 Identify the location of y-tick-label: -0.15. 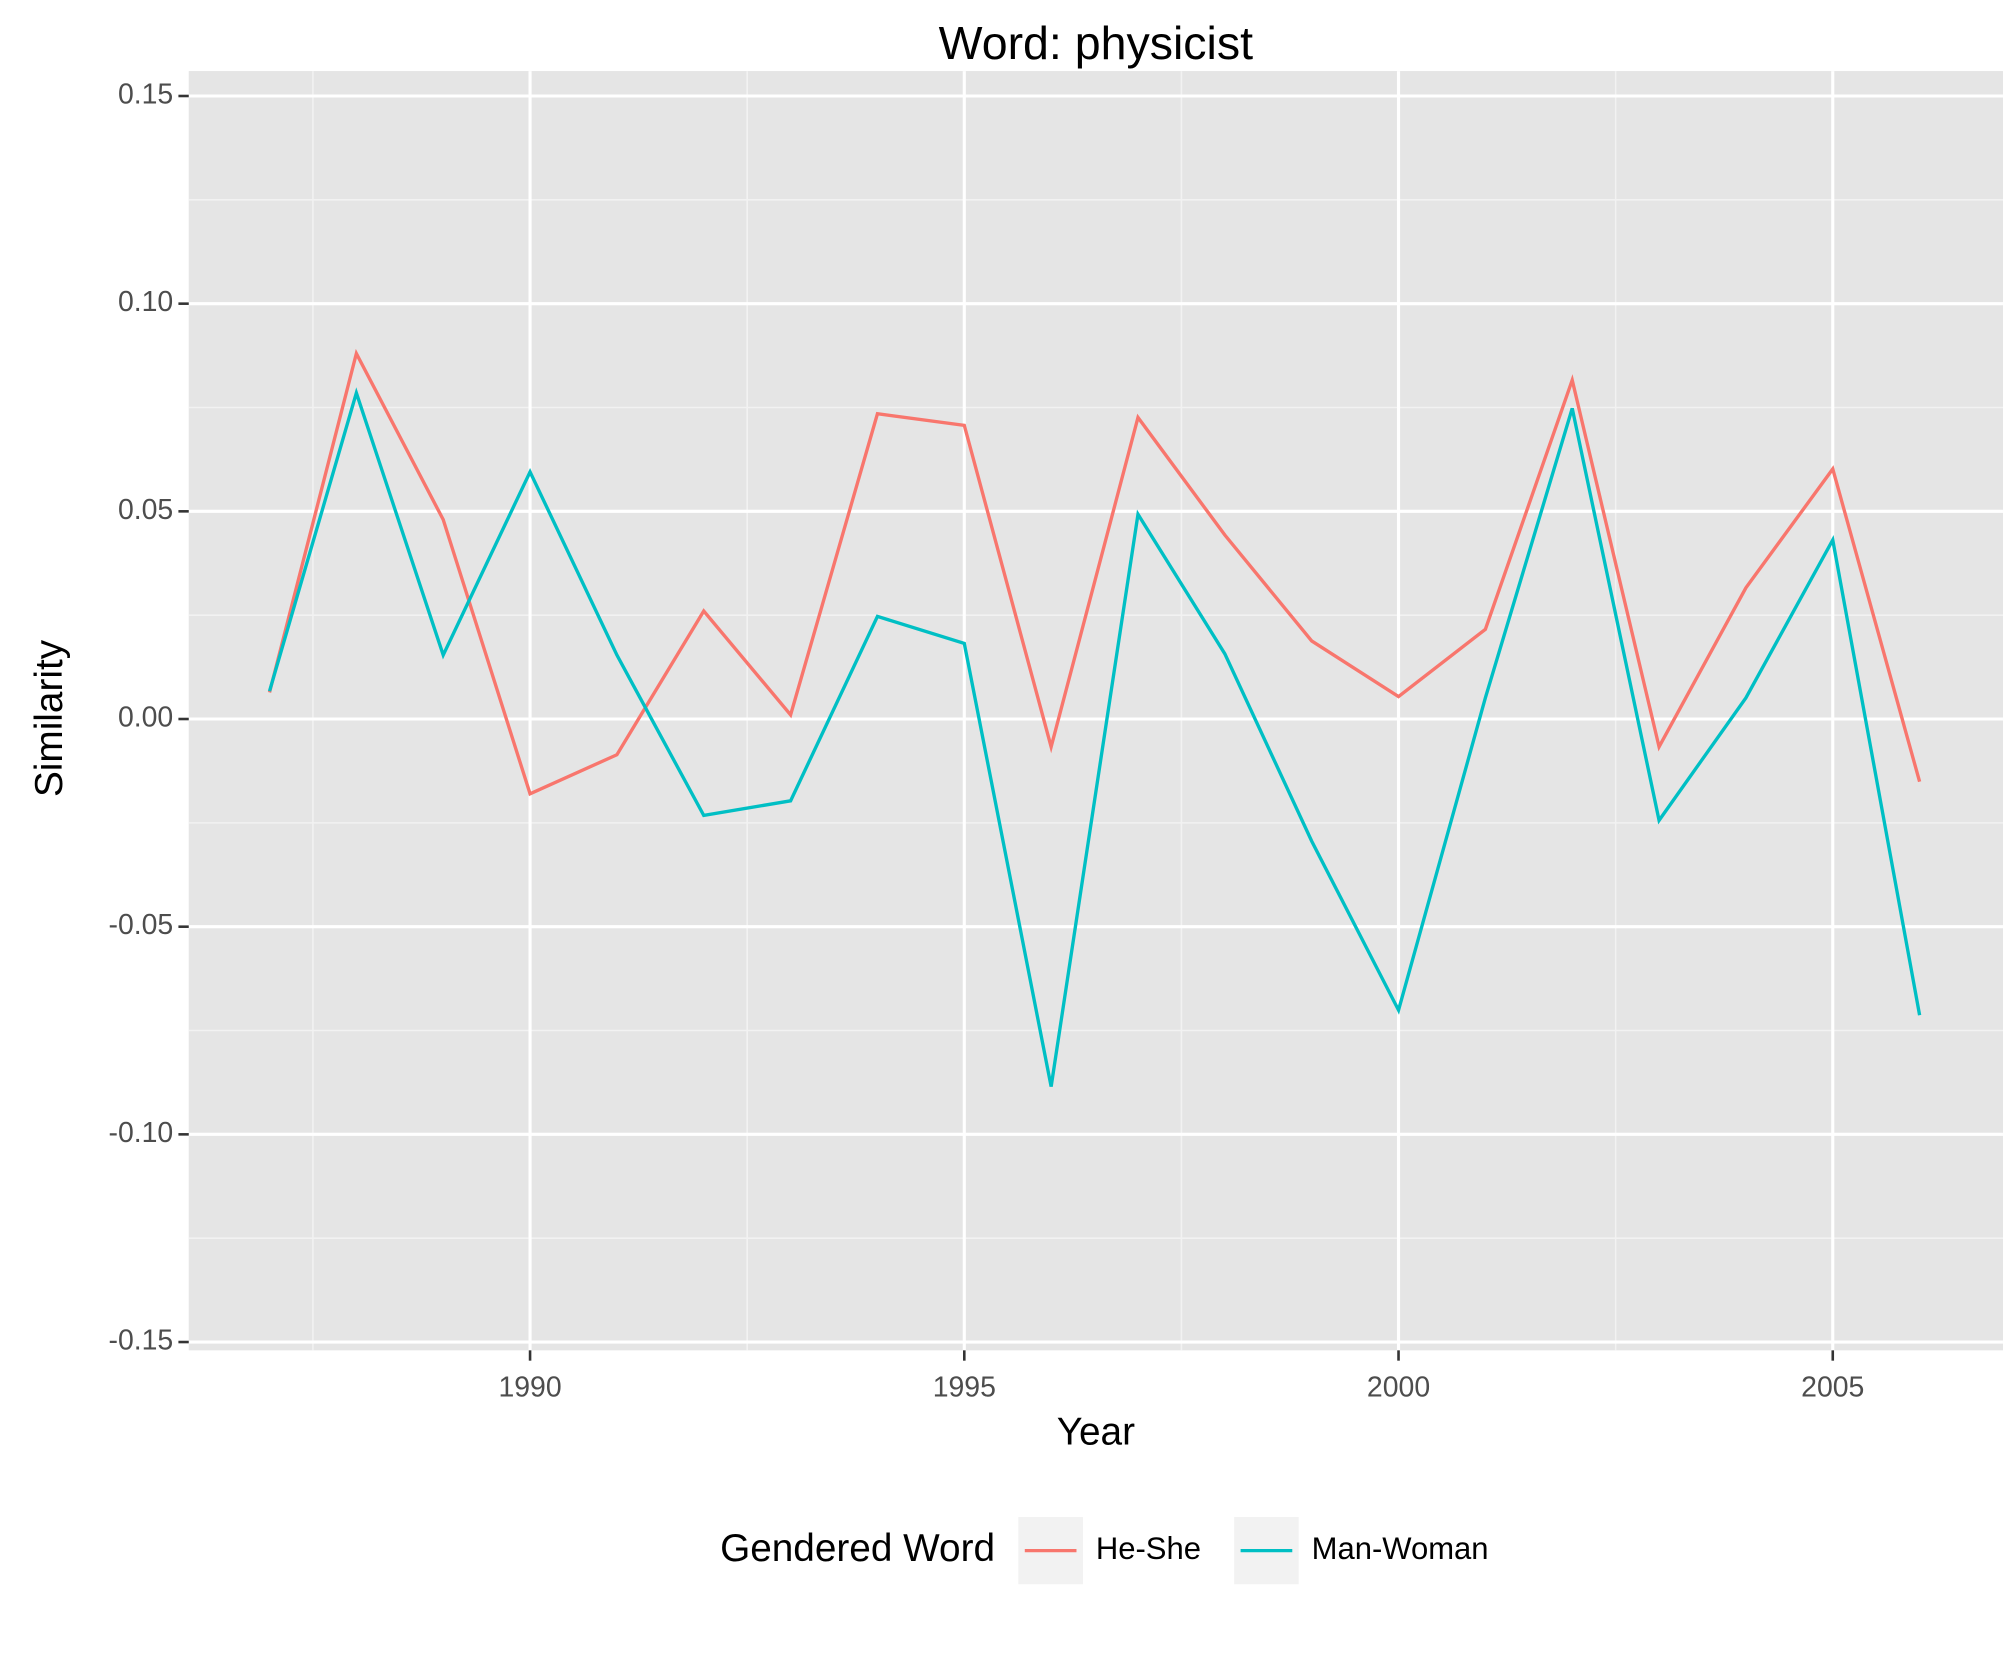
(140, 1341).